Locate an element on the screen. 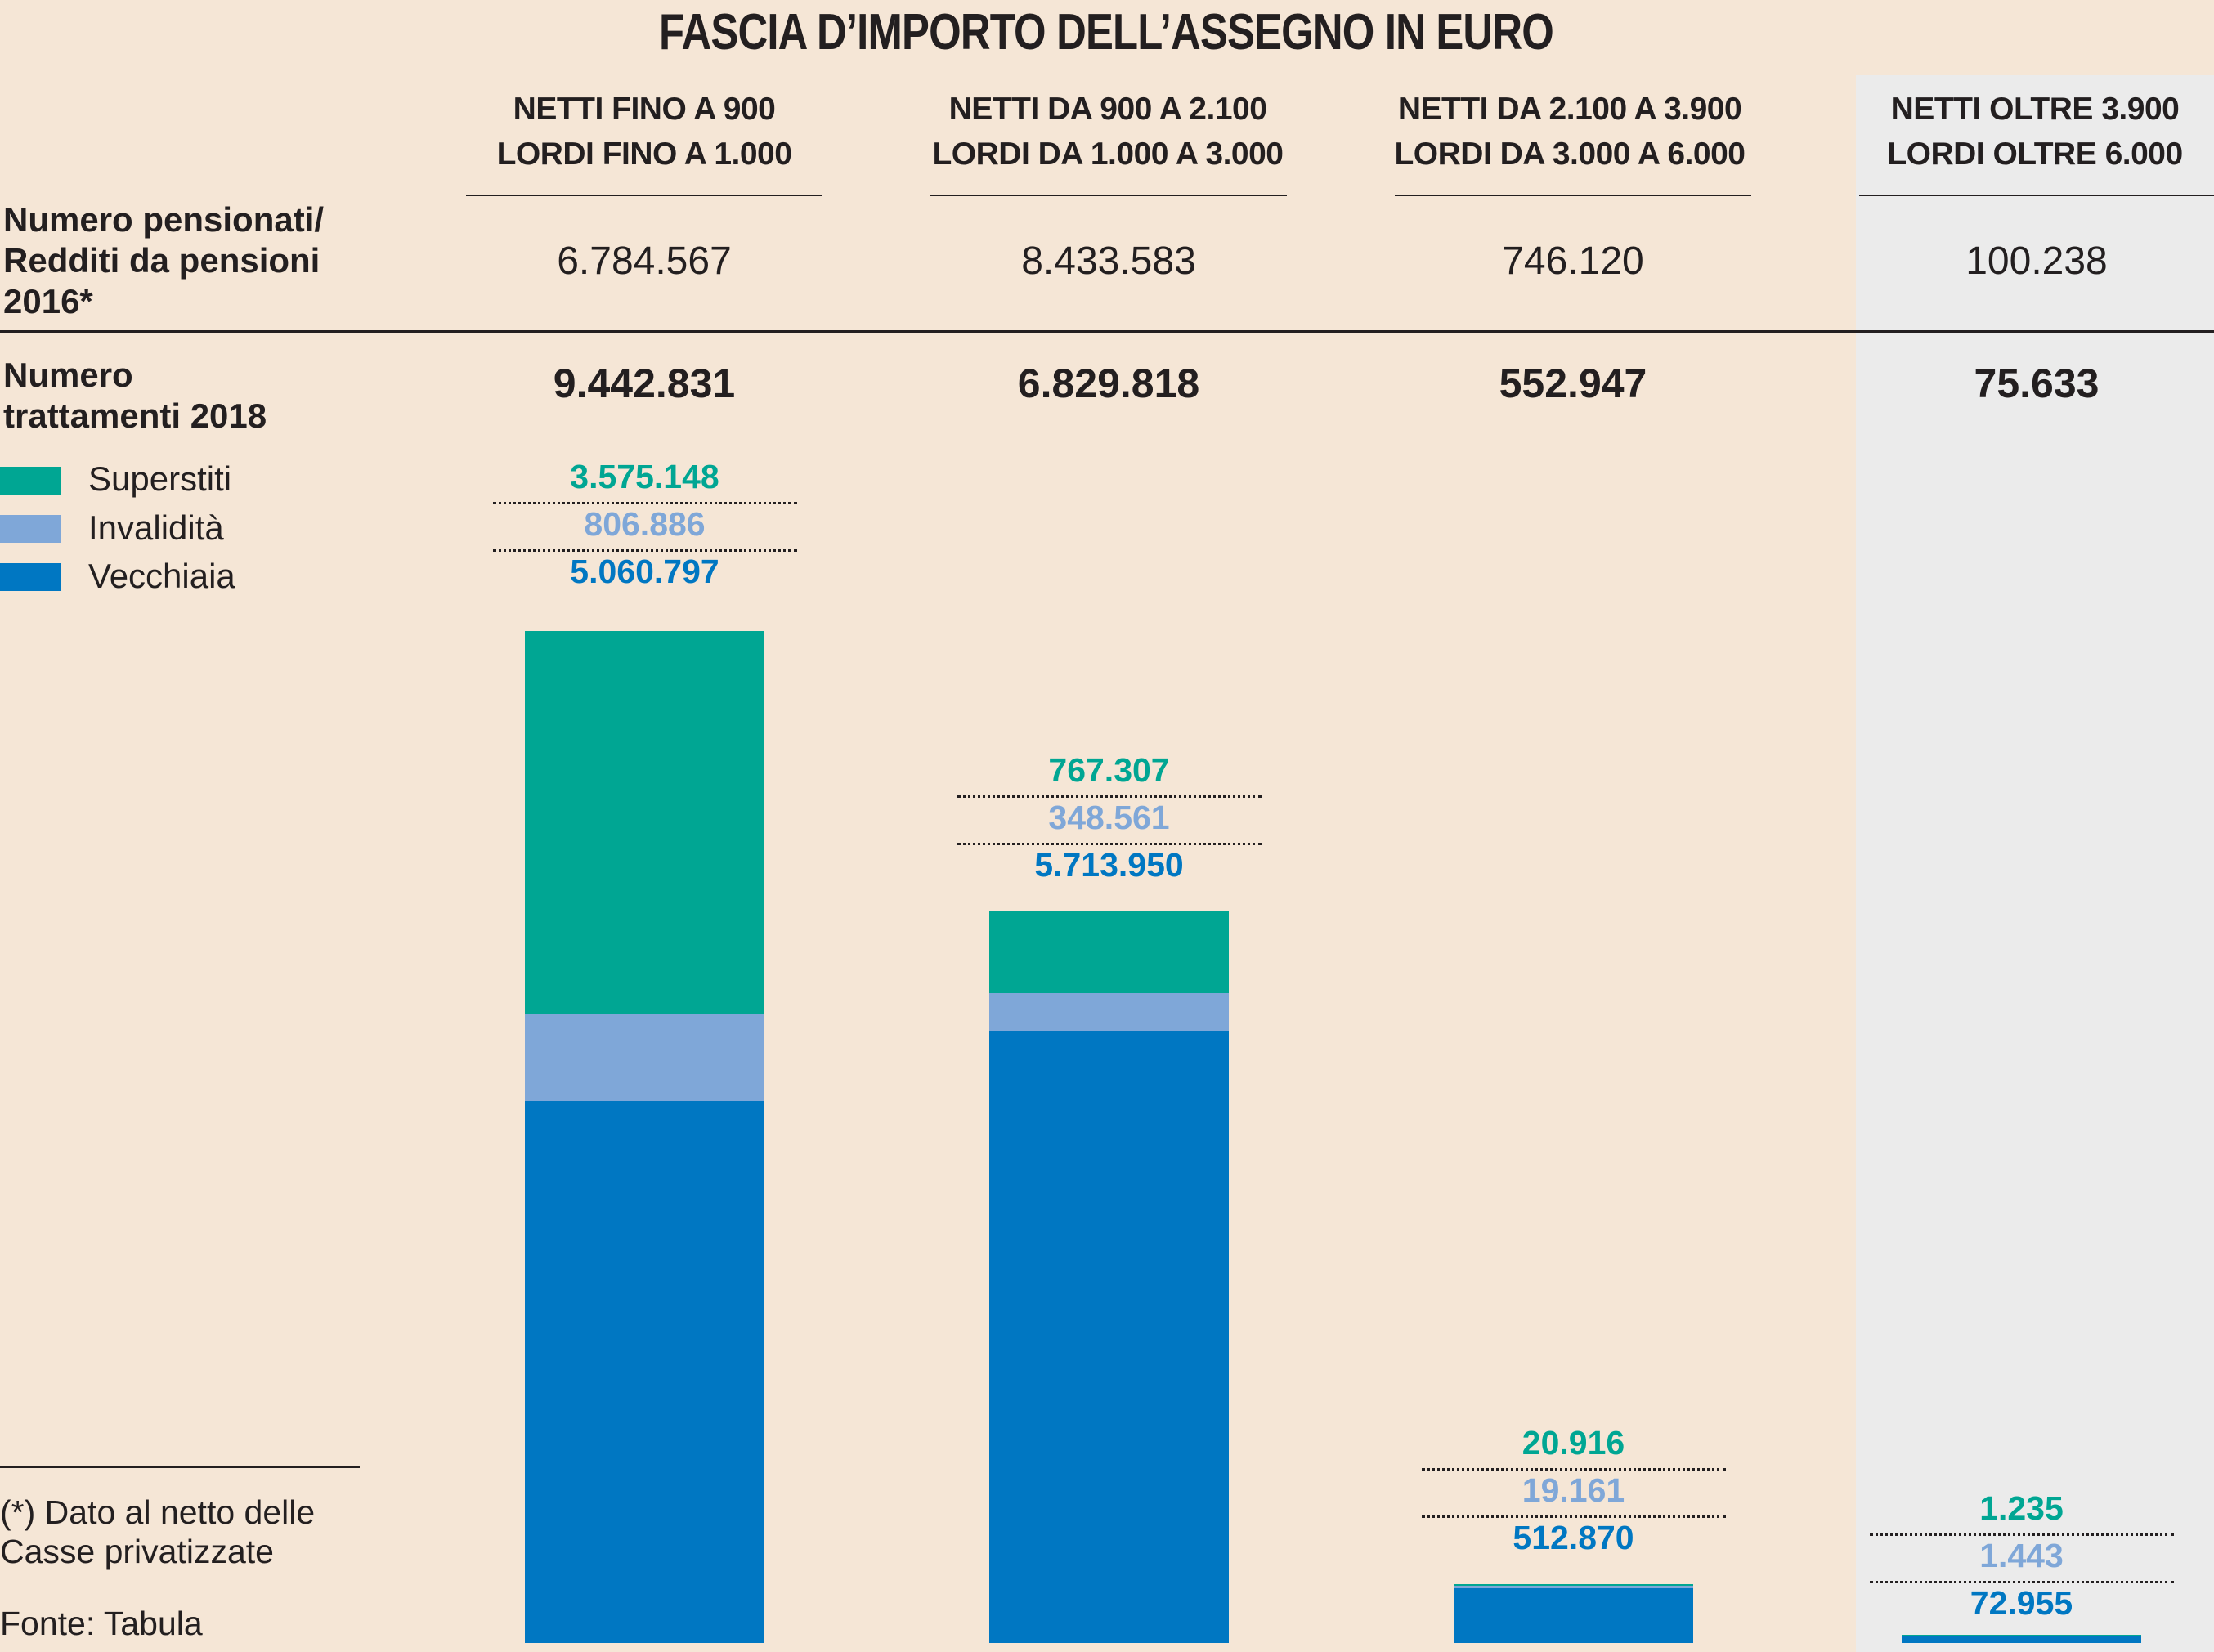  trattamenti-label: Numero trattamenti 2018 is located at coordinates (135, 396).